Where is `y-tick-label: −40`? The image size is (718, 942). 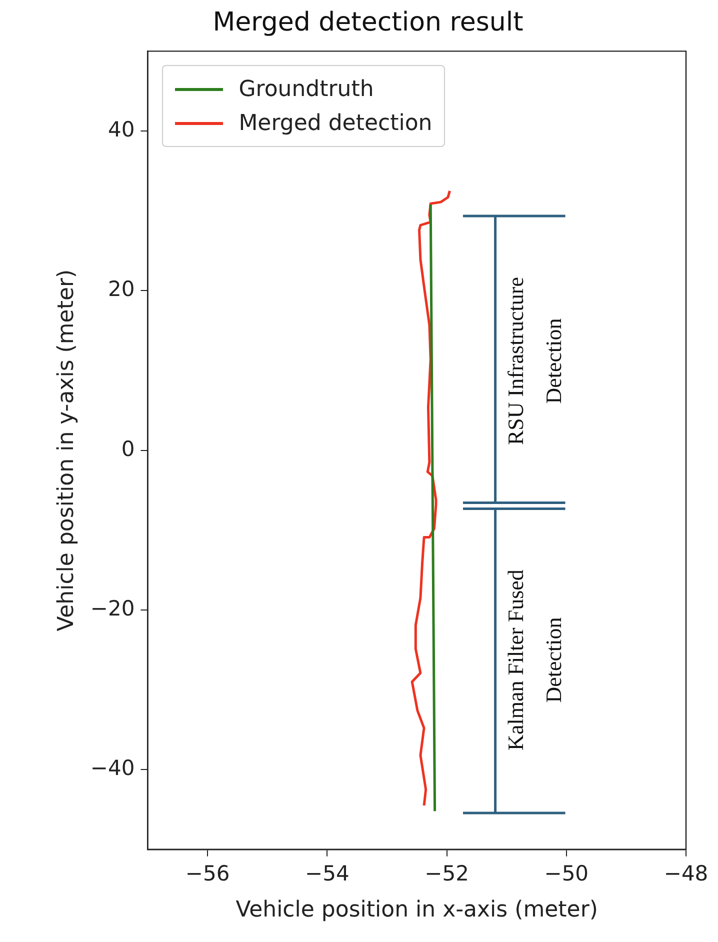
y-tick-label: −40 is located at coordinates (112, 768).